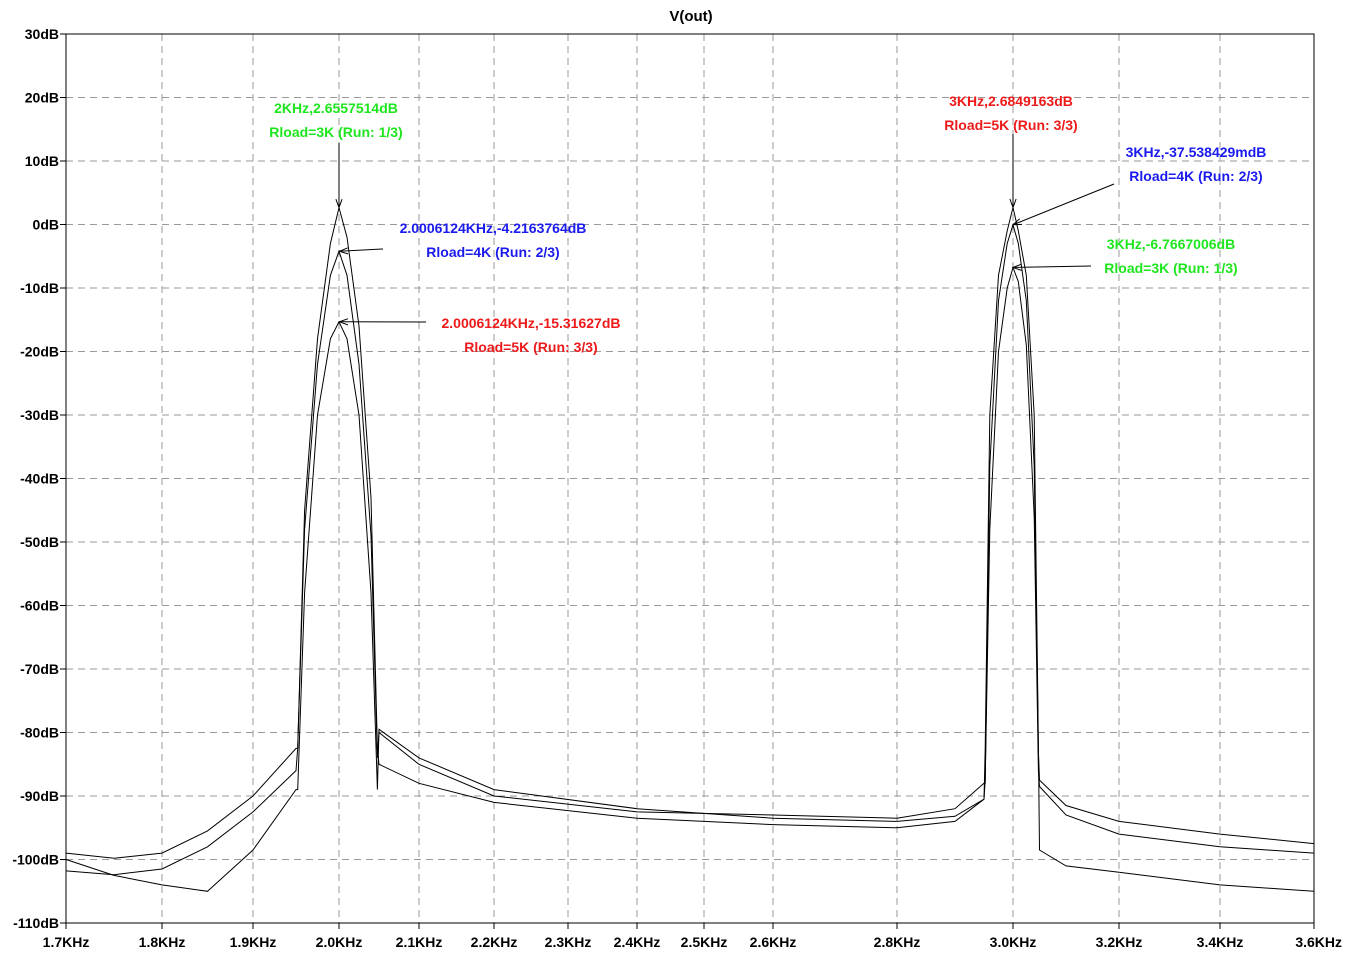 This screenshot has height=959, width=1364. What do you see at coordinates (162, 942) in the screenshot?
I see `x-tick-label: 1.8KHz` at bounding box center [162, 942].